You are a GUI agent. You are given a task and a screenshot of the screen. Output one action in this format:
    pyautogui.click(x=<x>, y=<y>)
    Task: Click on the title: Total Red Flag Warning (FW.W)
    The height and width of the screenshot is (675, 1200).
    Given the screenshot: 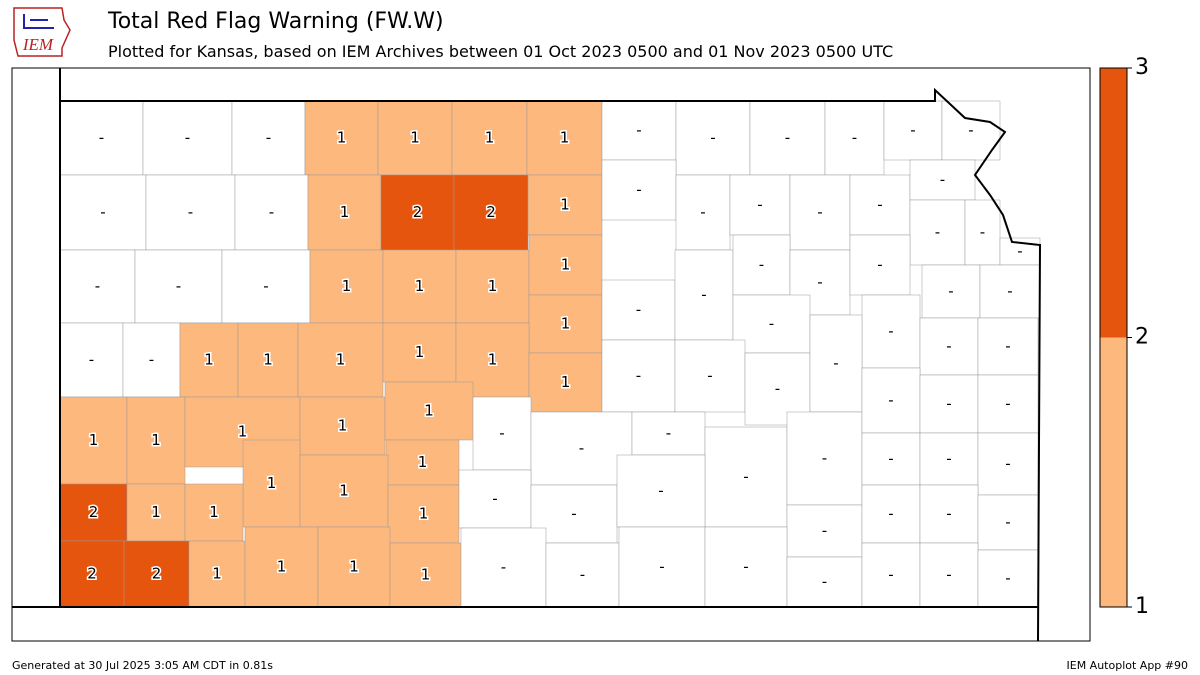 What is the action you would take?
    pyautogui.click(x=275, y=21)
    